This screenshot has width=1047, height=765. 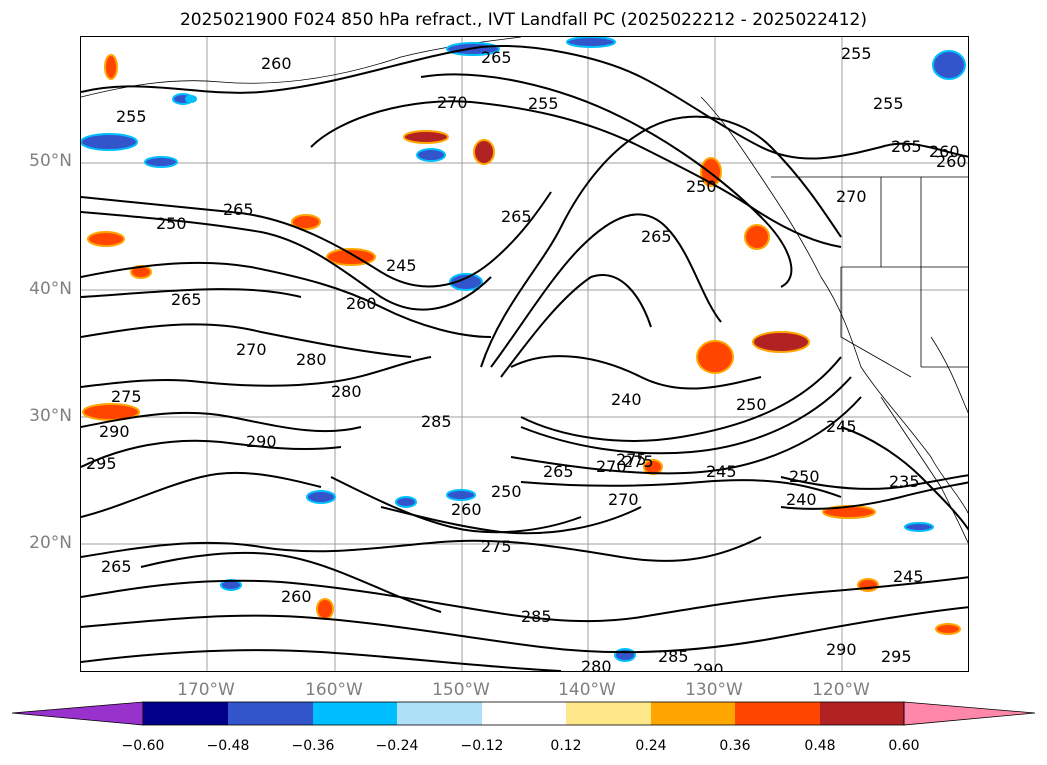 I want to click on contour-label: 275, so click(x=638, y=461).